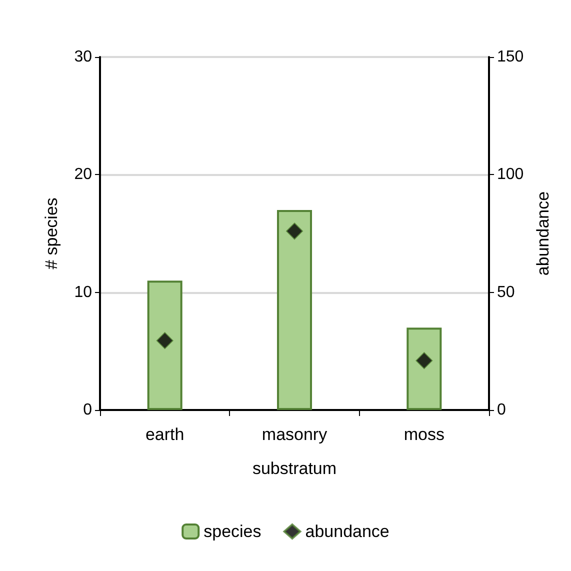 The height and width of the screenshot is (571, 571). What do you see at coordinates (543, 233) in the screenshot?
I see `y2-axis-title: abundance` at bounding box center [543, 233].